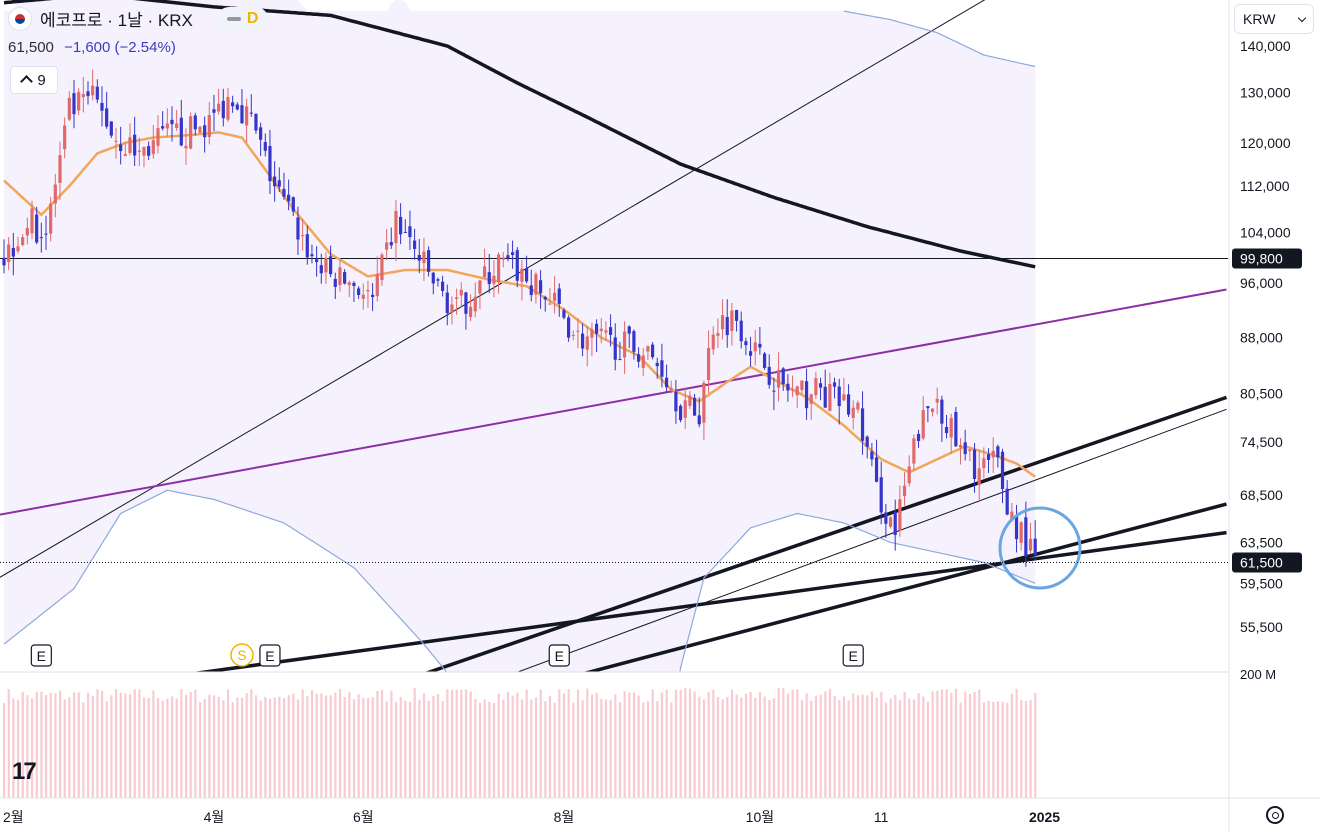 This screenshot has width=1320, height=831. Describe the element at coordinates (1274, 19) in the screenshot. I see `currency-select: KRW` at that location.